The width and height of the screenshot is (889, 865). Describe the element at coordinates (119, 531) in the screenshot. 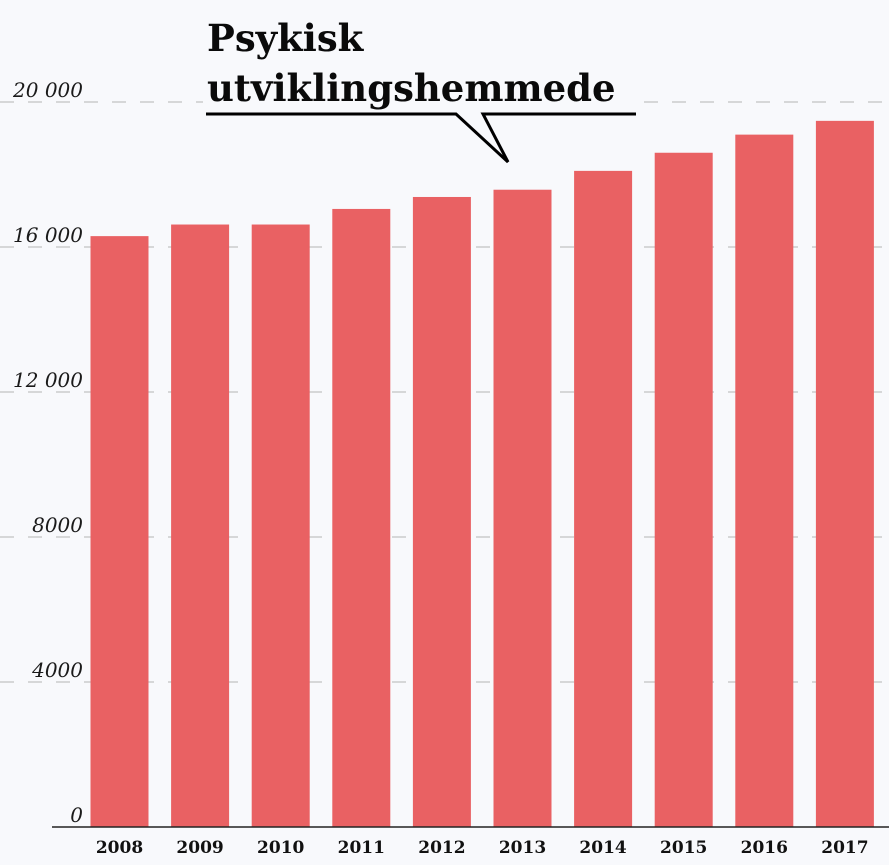

I see `bar-2008` at that location.